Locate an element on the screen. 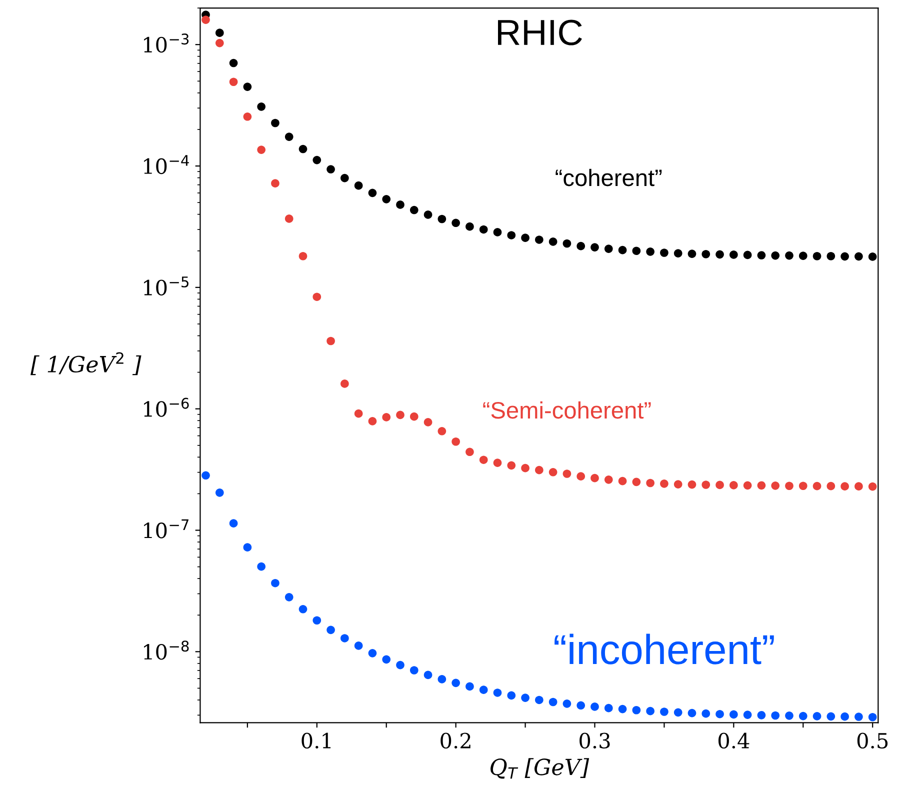 Image resolution: width=910 pixels, height=803 pixels. series-label: “Semi-coherent” is located at coordinates (567, 410).